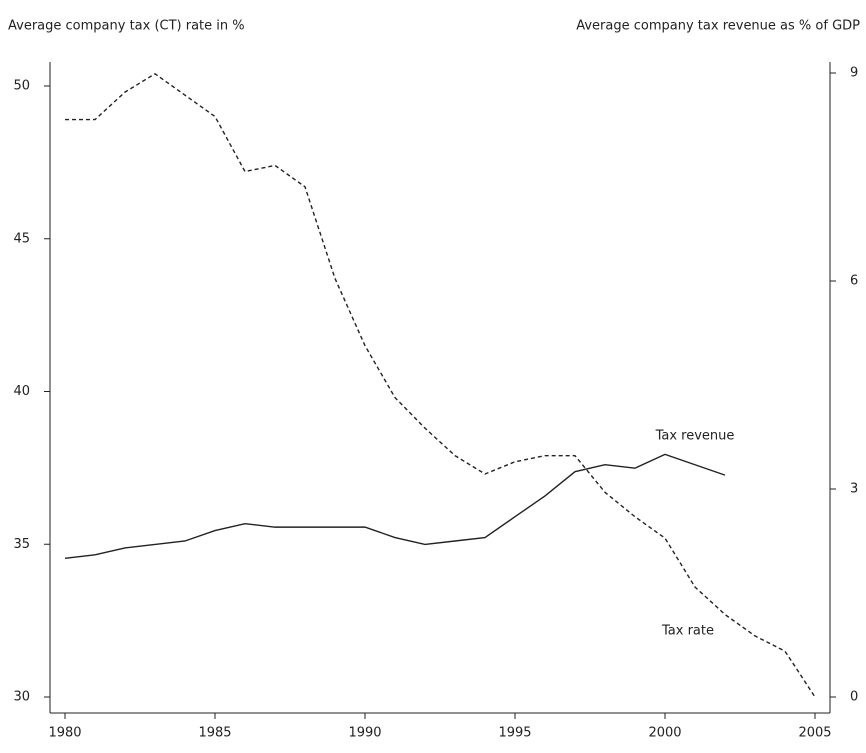 The image size is (866, 753). Describe the element at coordinates (854, 489) in the screenshot. I see `y2-tick-label: 3` at that location.